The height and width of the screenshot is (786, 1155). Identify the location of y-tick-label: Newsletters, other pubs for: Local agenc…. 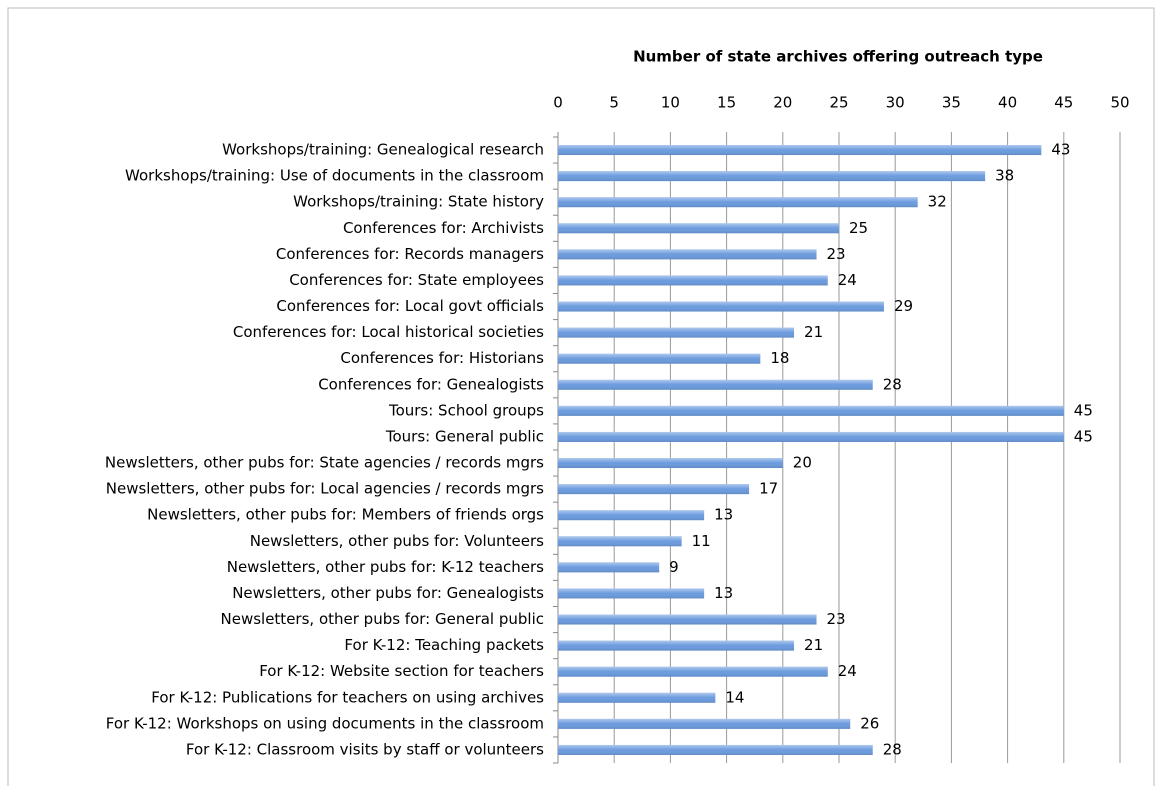
(325, 489).